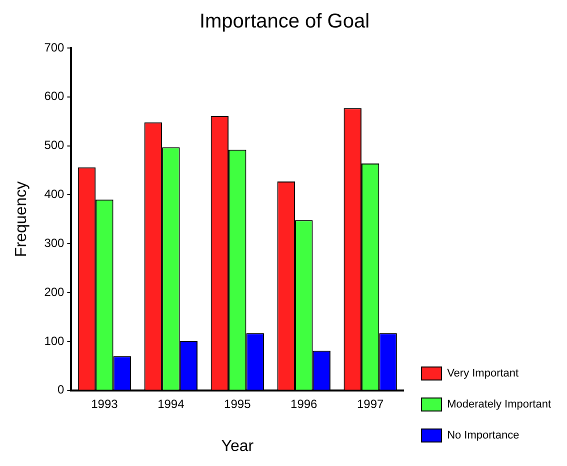  What do you see at coordinates (237, 446) in the screenshot?
I see `x-axis-title: Year` at bounding box center [237, 446].